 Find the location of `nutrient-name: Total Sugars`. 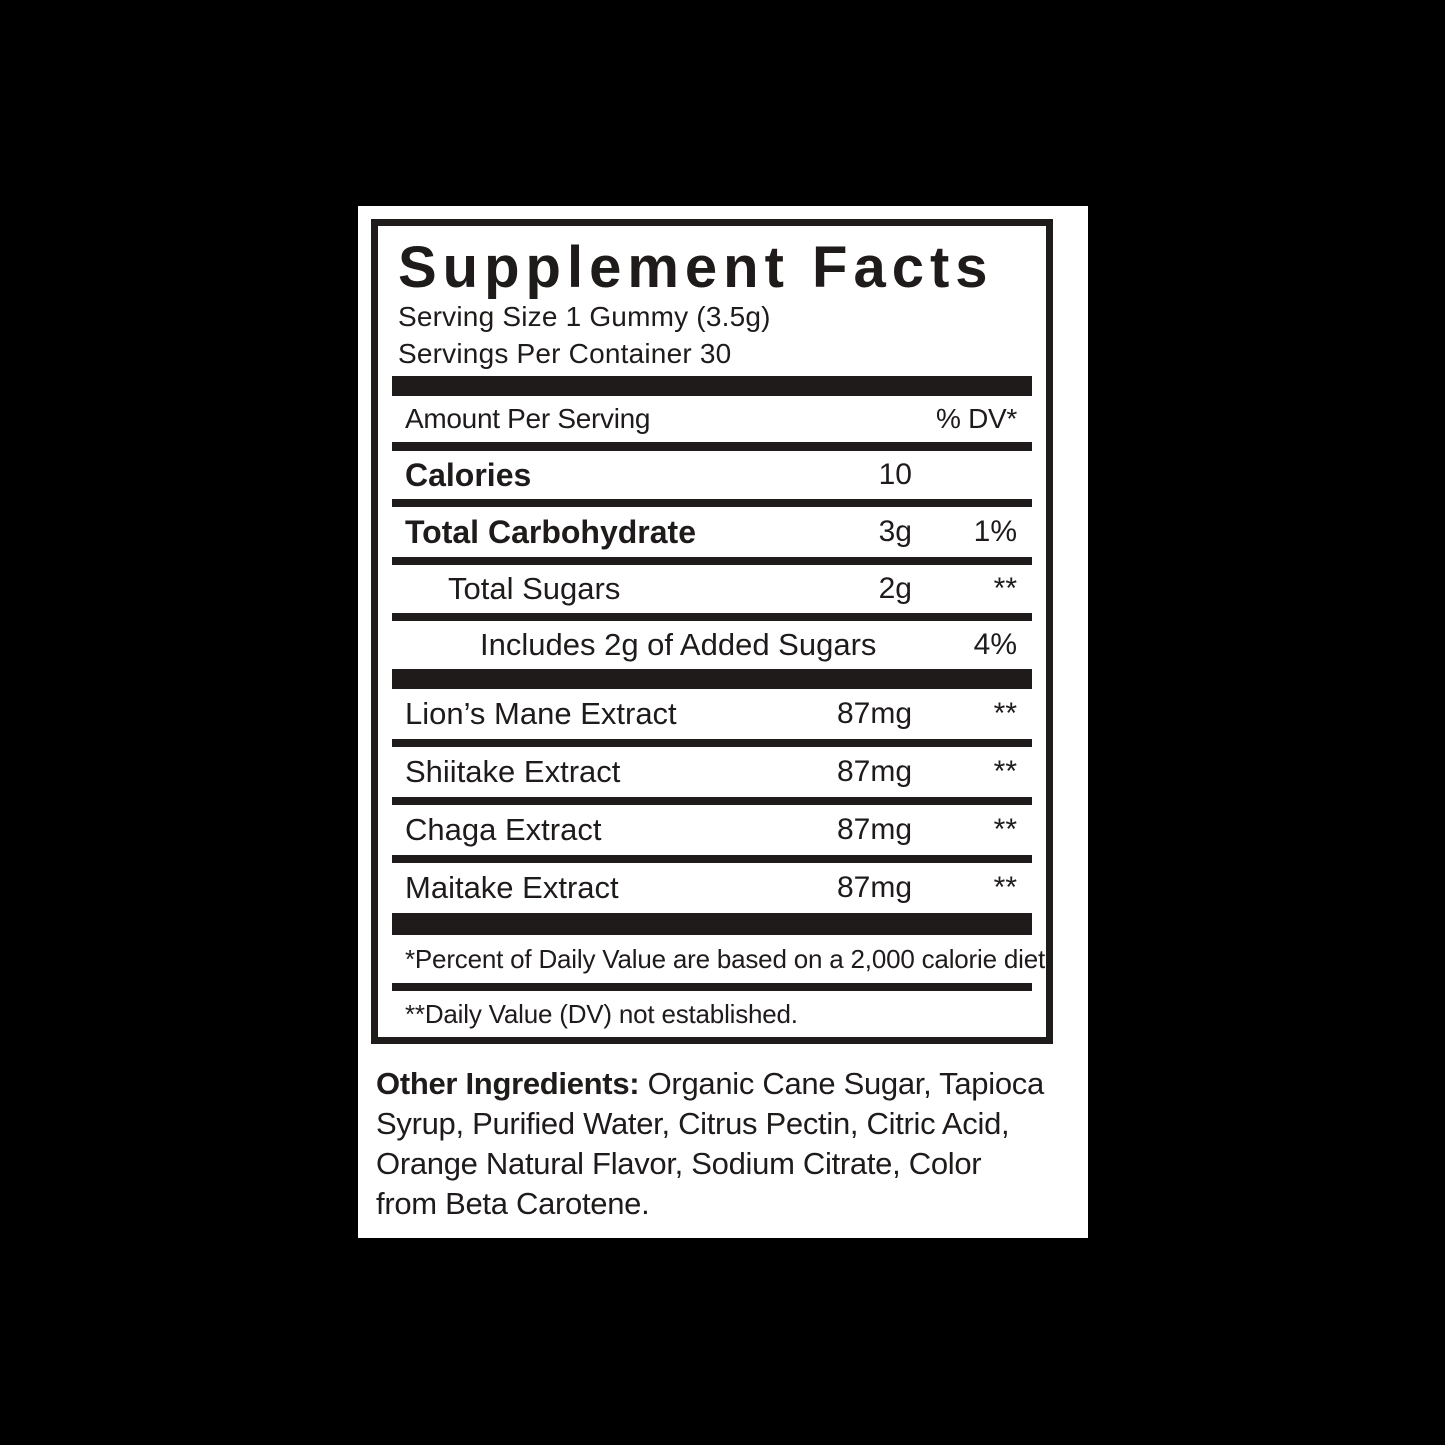

nutrient-name: Total Sugars is located at coordinates (534, 588).